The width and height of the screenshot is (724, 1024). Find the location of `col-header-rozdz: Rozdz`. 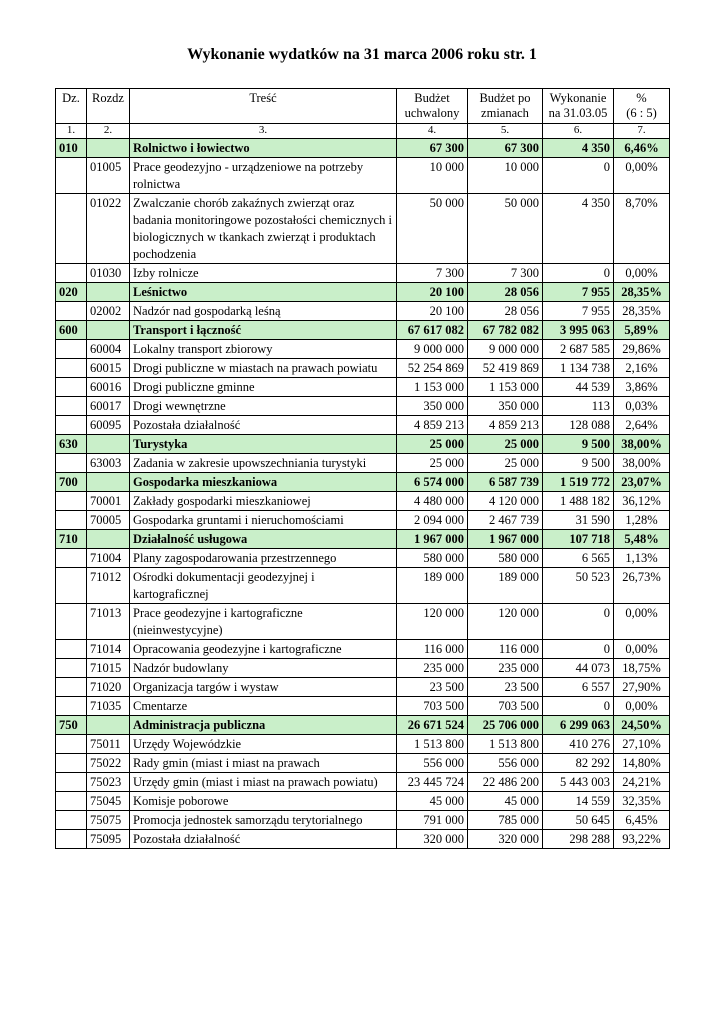

col-header-rozdz: Rozdz is located at coordinates (108, 106).